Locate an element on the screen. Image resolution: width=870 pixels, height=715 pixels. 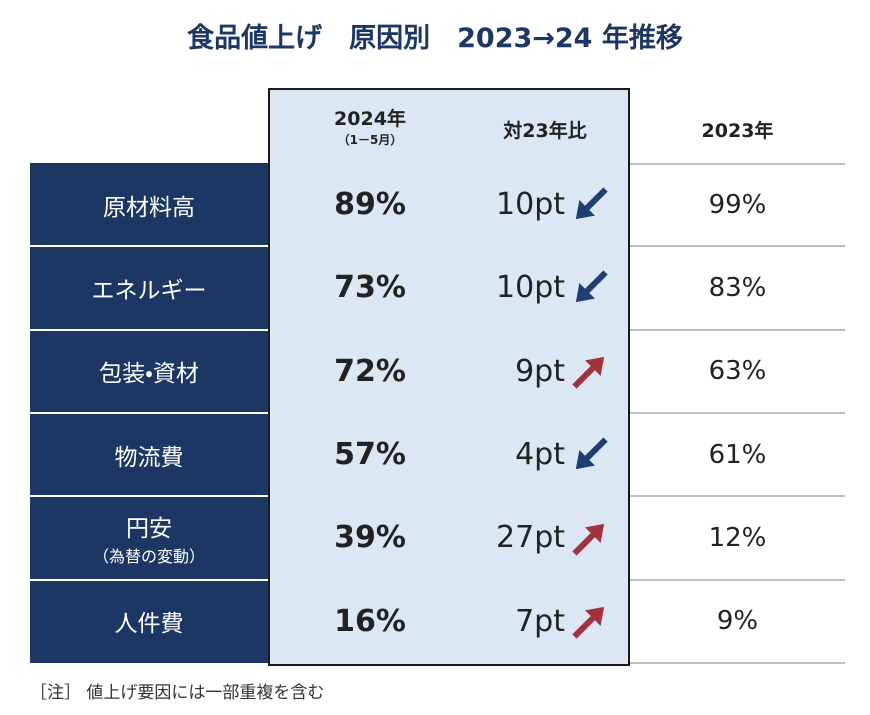
value-2023: 99% is located at coordinates (737, 204).